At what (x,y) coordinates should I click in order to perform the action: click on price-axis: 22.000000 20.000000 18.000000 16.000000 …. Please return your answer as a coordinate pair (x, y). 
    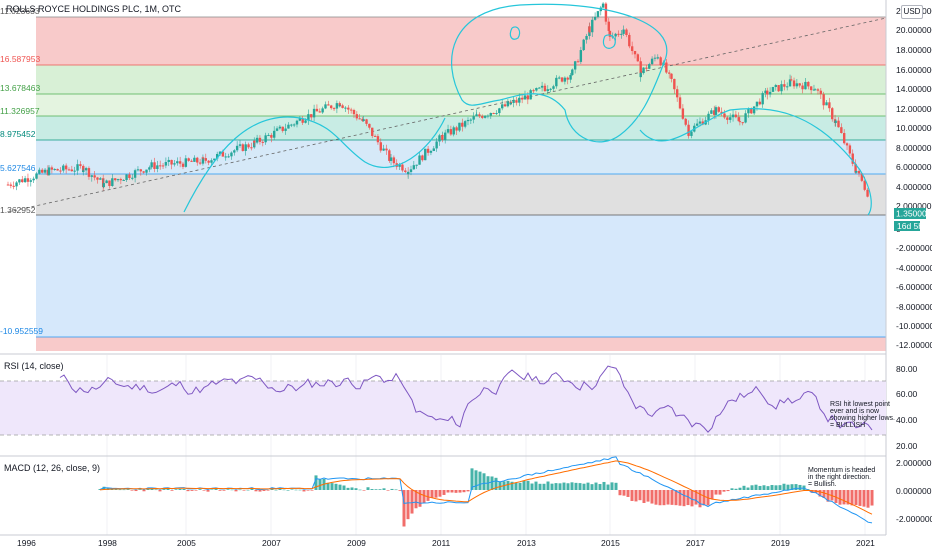
    Looking at the image, I should click on (914, 178).